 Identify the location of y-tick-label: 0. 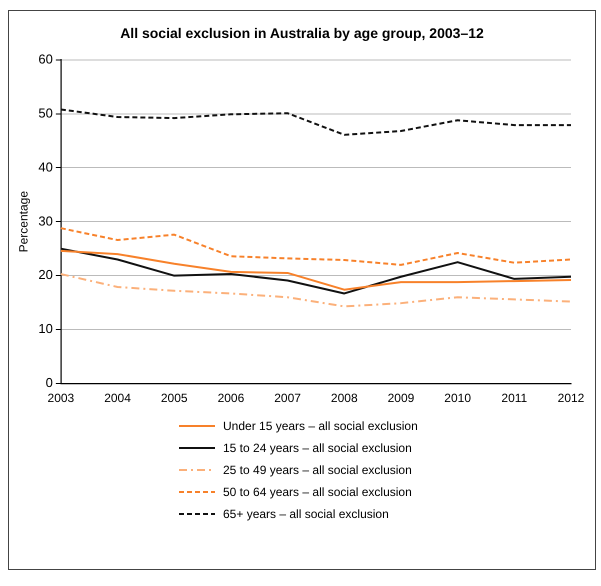
(49, 382).